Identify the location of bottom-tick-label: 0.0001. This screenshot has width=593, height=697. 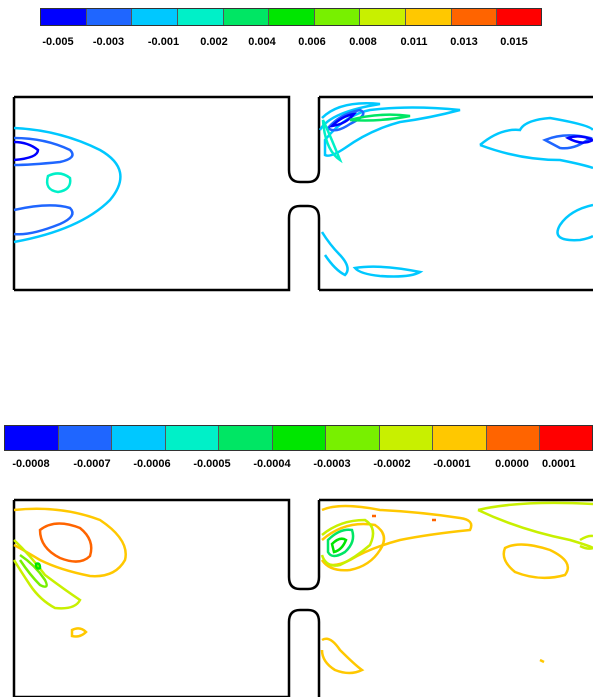
(559, 464).